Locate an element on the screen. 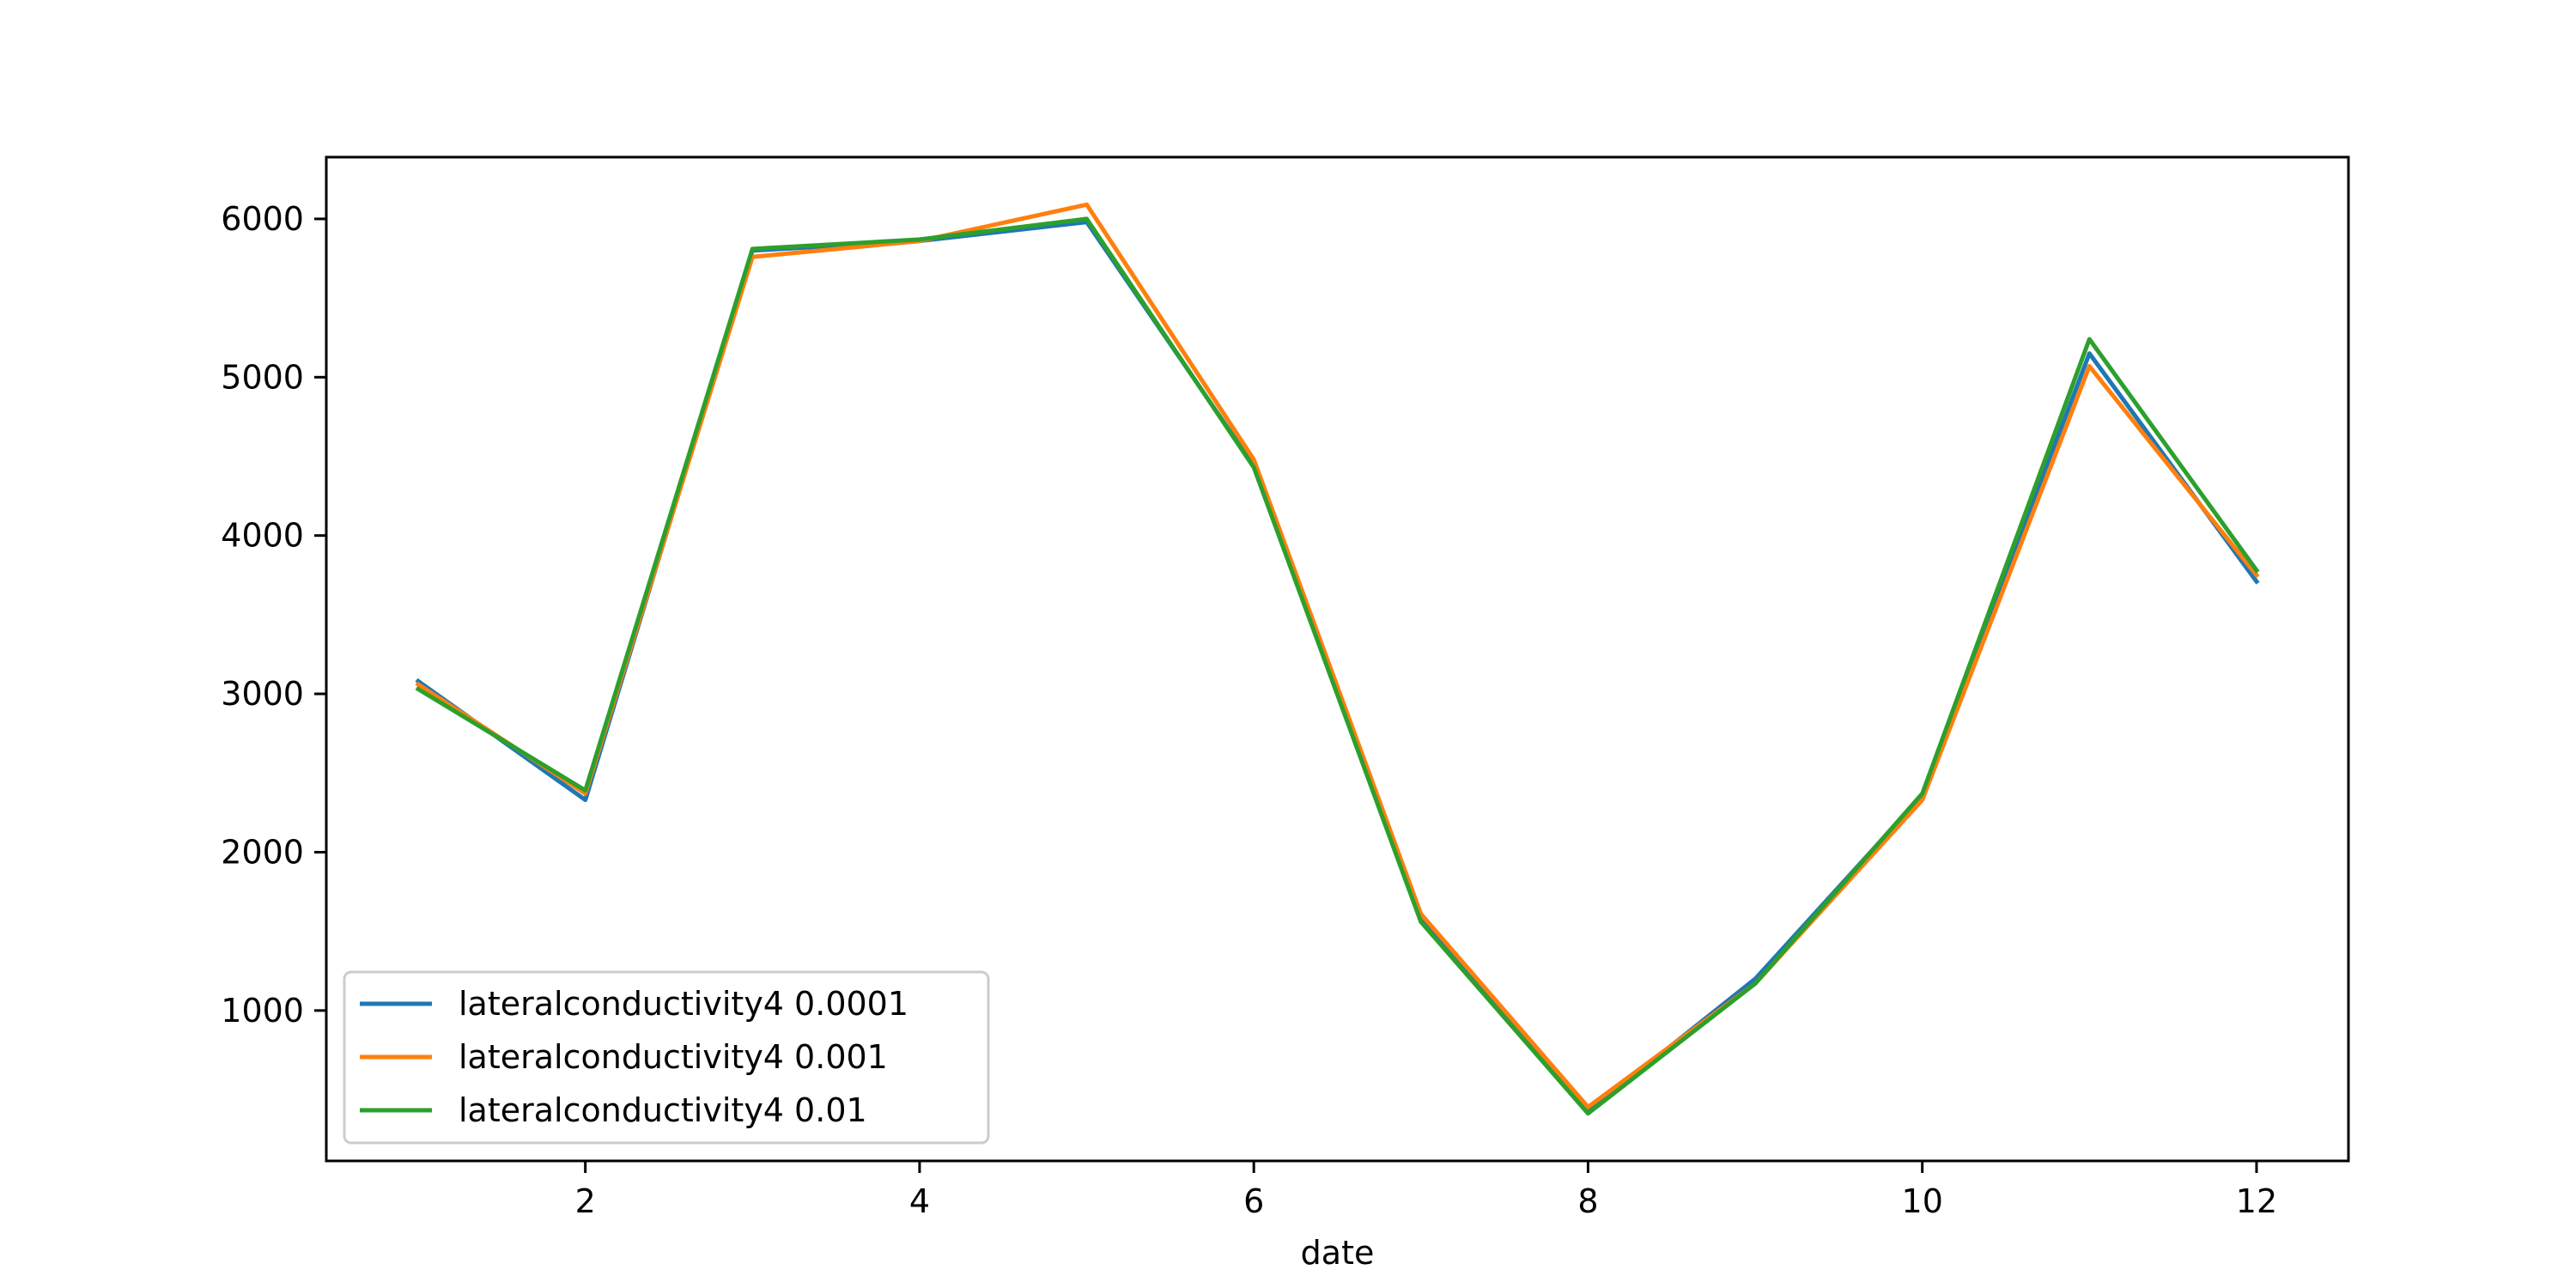  legend-label: lateralconductivity4 0.0001 is located at coordinates (684, 1004).